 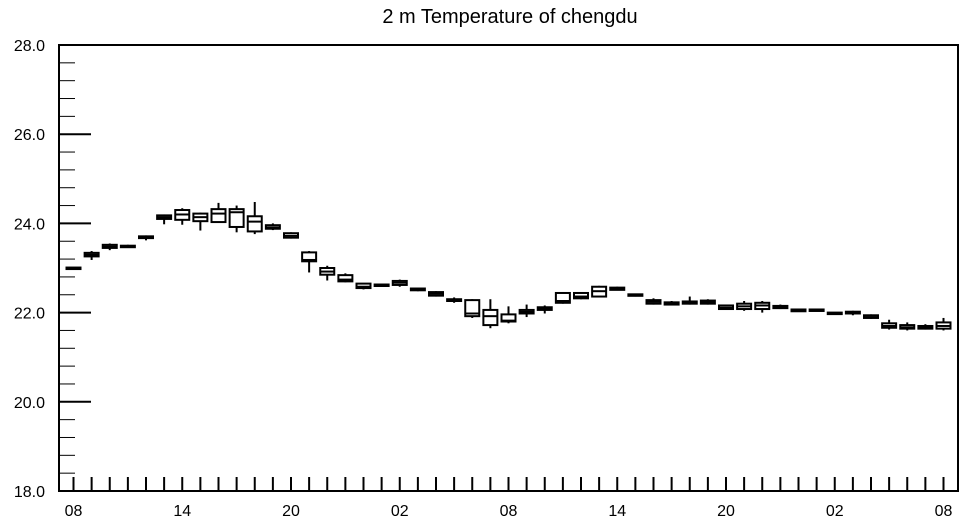 I want to click on y-tick-label: 24.0, so click(x=29, y=224).